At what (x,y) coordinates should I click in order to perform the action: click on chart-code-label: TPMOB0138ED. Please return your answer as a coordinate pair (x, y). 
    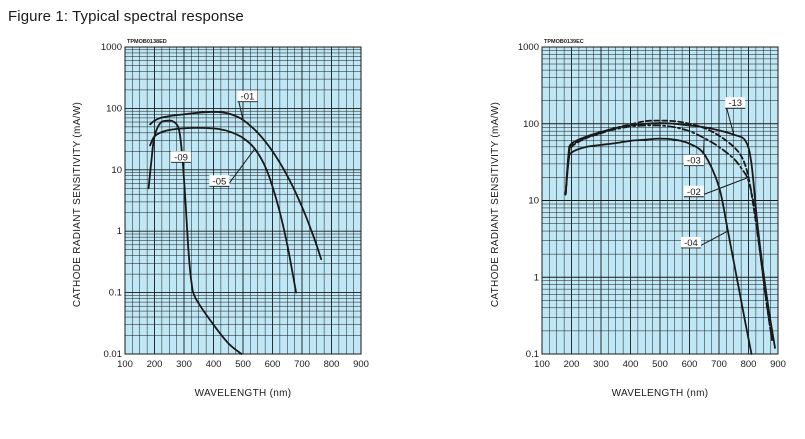
    Looking at the image, I should click on (147, 42).